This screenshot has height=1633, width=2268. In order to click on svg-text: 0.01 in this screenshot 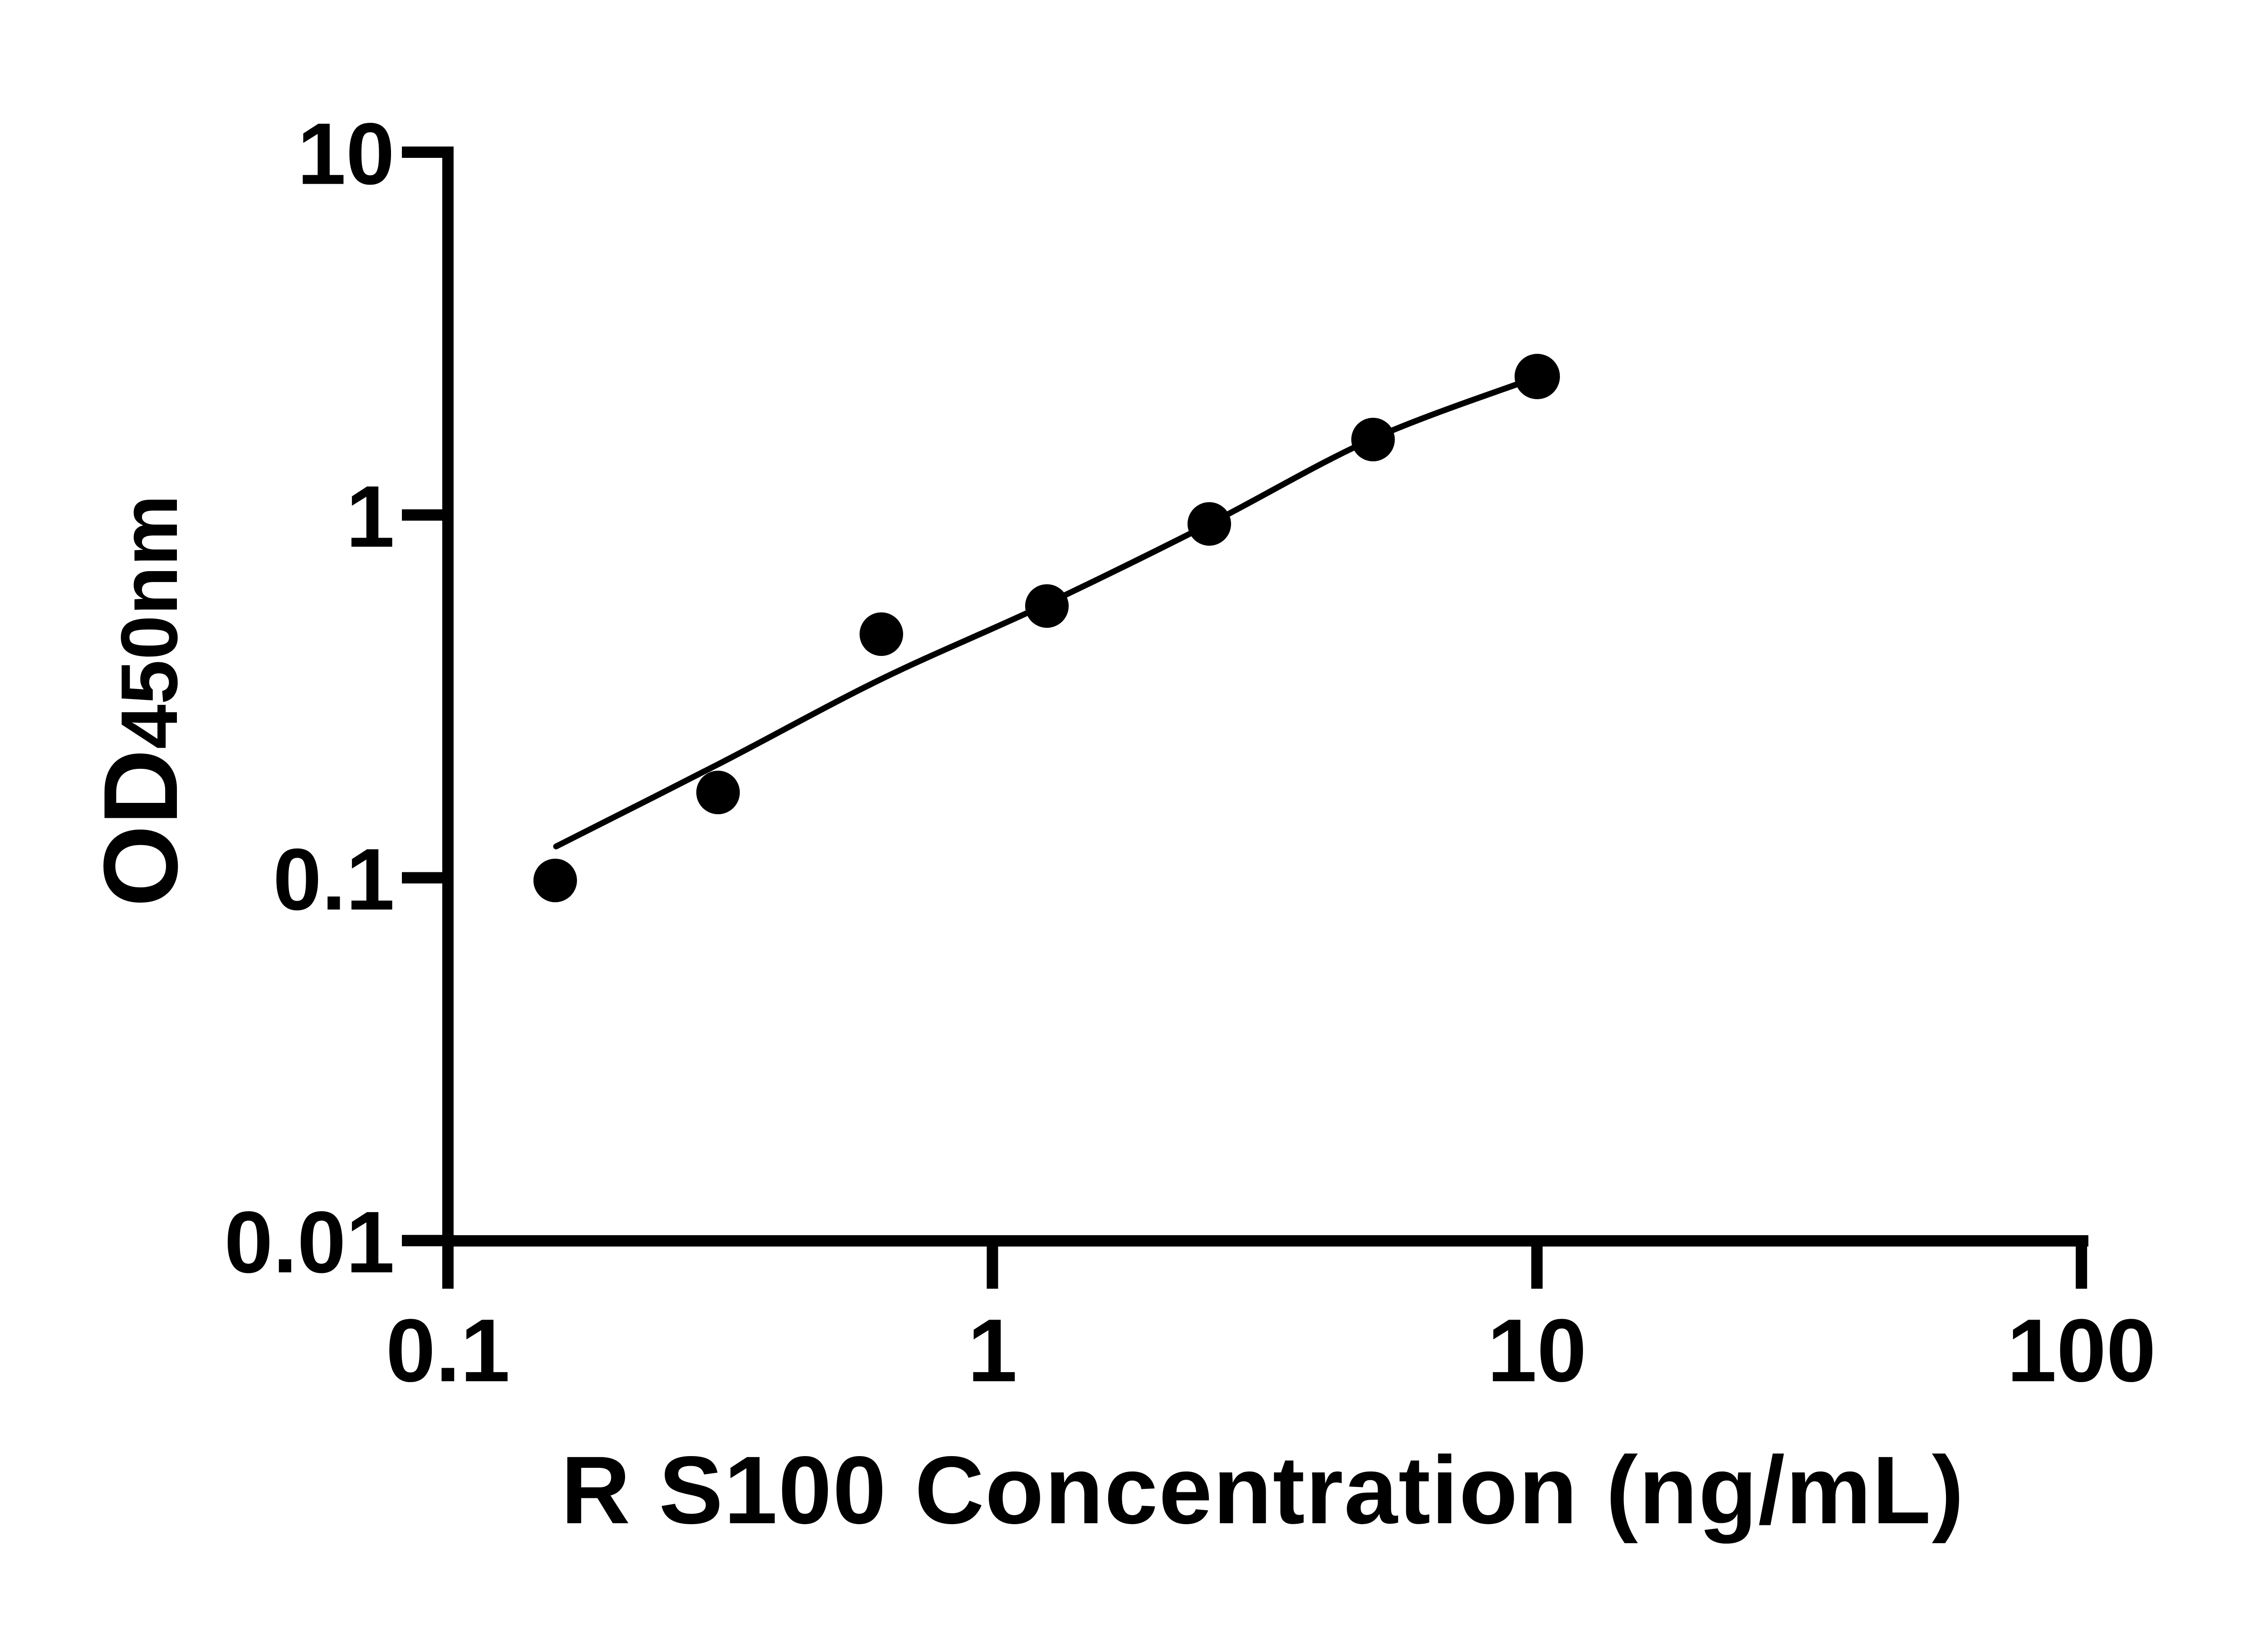, I will do `click(310, 1242)`.